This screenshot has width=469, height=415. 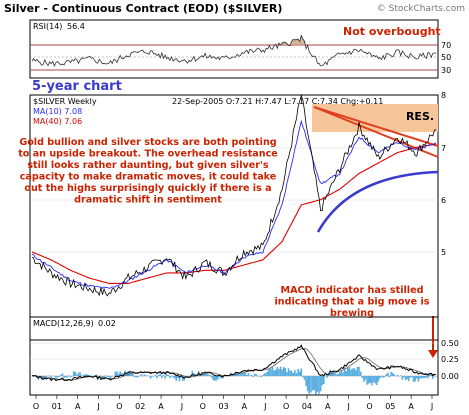 I want to click on price-tick-7: 7, so click(x=443, y=148).